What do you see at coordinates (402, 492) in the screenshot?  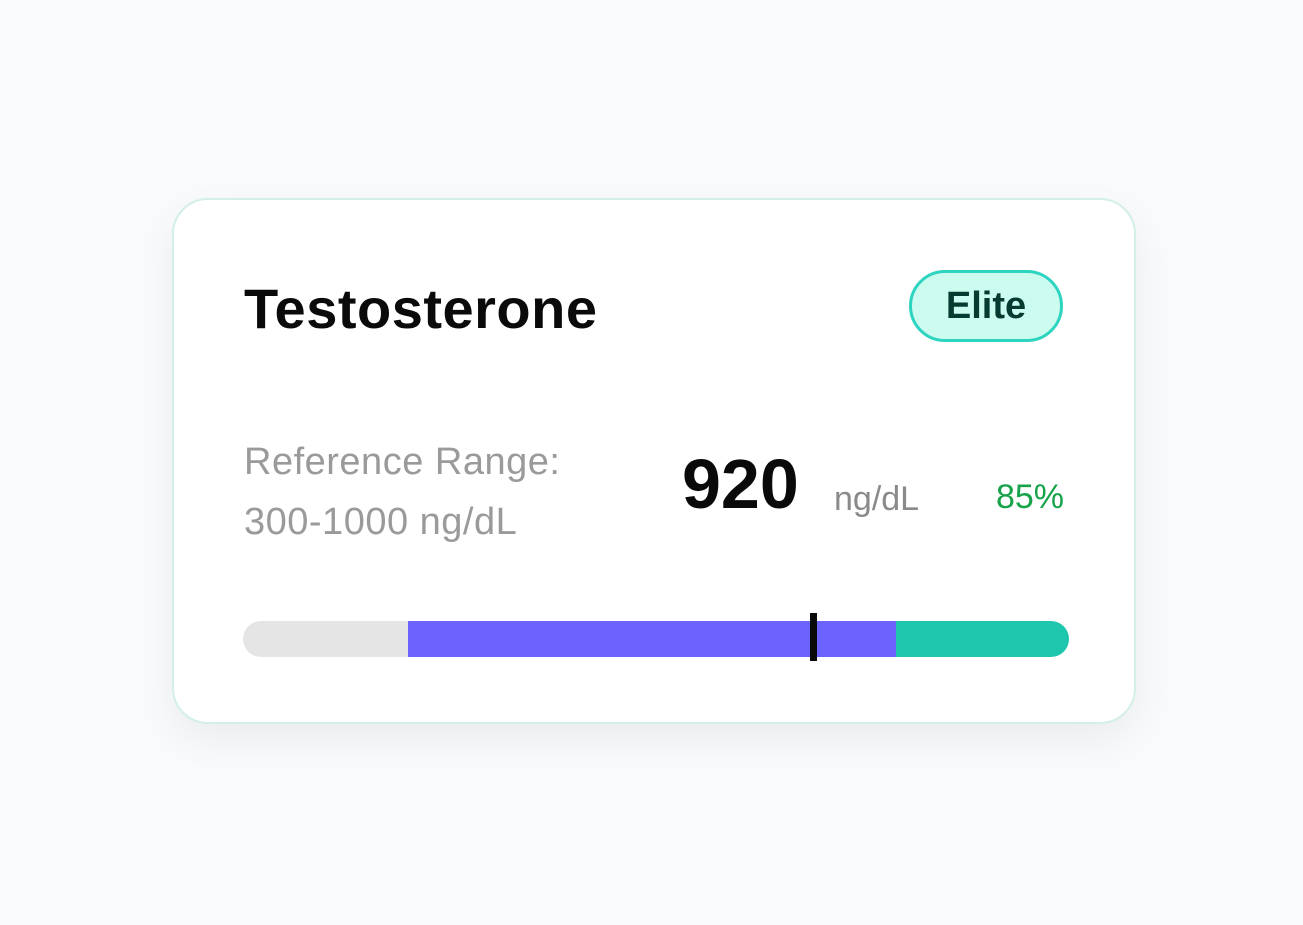 I see `reference-range: Reference Range: 300-1000 ng/dL` at bounding box center [402, 492].